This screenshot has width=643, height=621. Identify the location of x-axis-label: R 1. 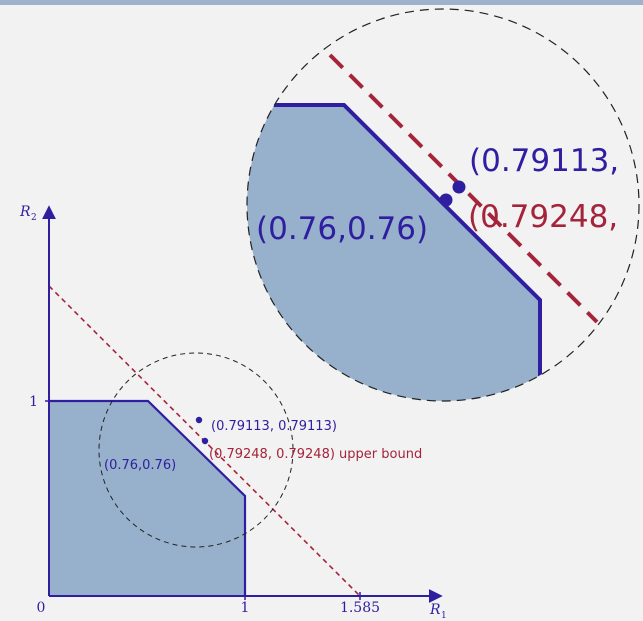
(438, 611).